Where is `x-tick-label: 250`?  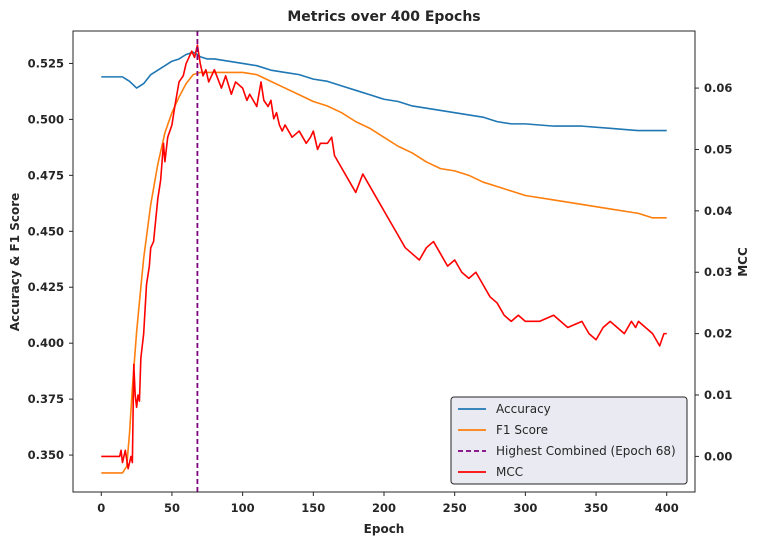
x-tick-label: 250 is located at coordinates (455, 508).